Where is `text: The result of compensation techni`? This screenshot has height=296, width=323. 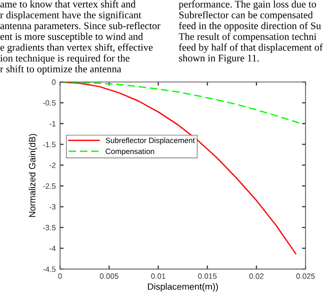 text: The result of compensation techni is located at coordinates (247, 37).